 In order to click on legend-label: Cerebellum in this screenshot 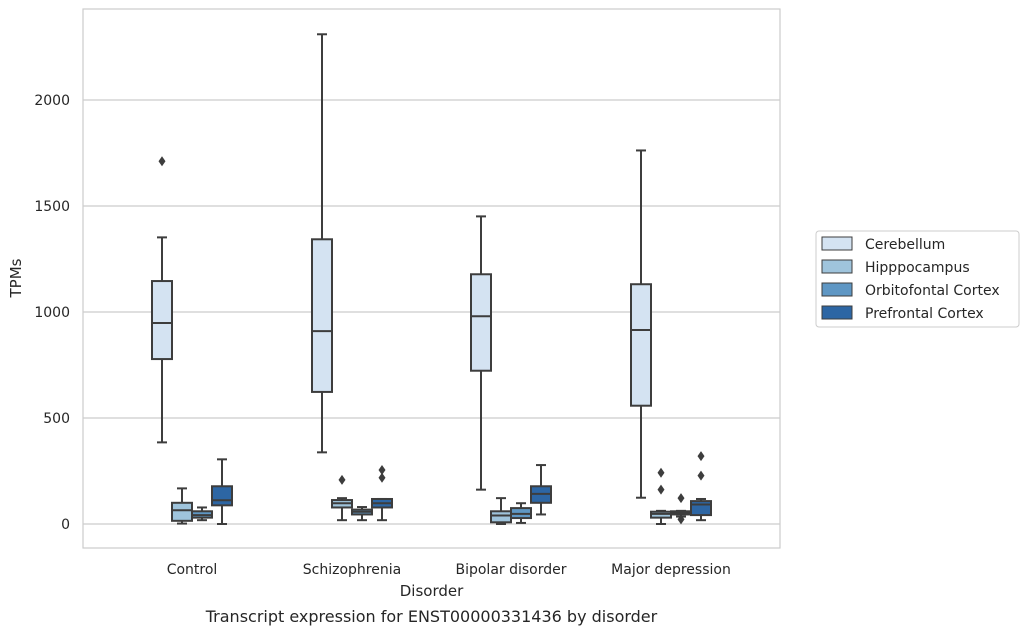, I will do `click(905, 245)`.